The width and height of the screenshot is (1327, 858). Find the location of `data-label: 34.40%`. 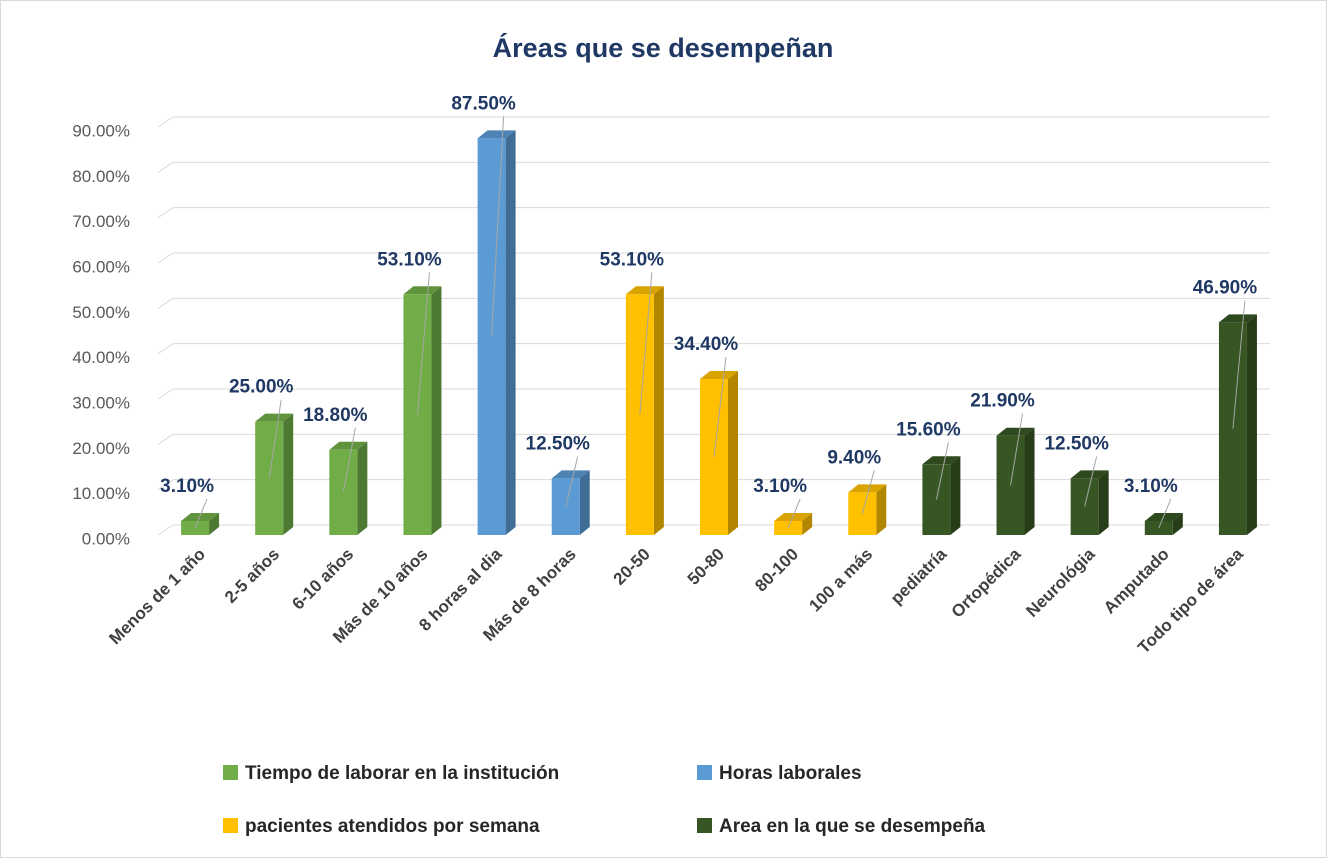

data-label: 34.40% is located at coordinates (706, 344).